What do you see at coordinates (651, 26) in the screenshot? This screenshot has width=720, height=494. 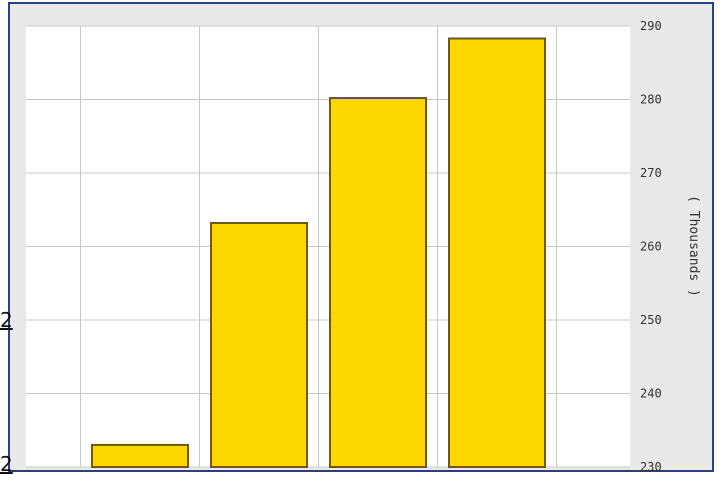 I see `y-tick-label: 290` at bounding box center [651, 26].